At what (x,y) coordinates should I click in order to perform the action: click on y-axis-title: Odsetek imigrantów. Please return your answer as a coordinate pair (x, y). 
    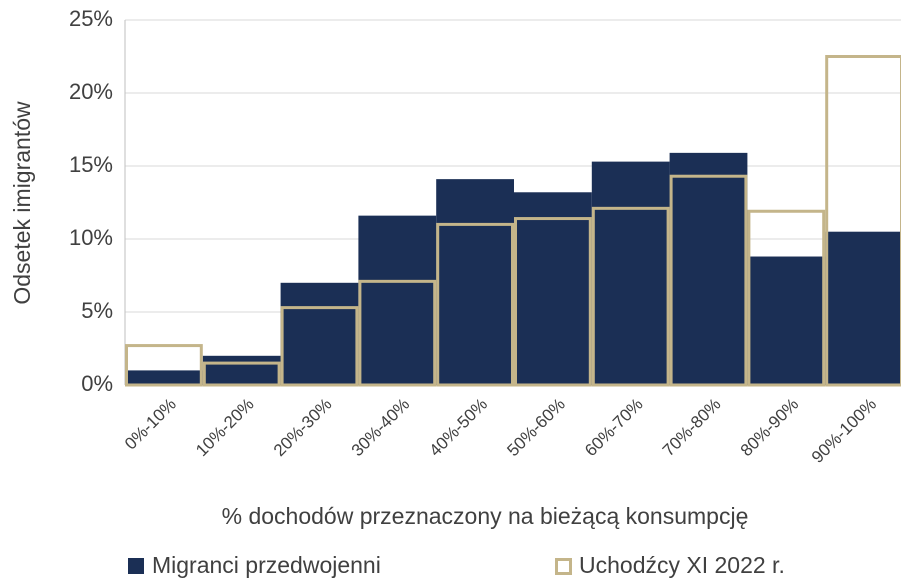
    Looking at the image, I should click on (22, 203).